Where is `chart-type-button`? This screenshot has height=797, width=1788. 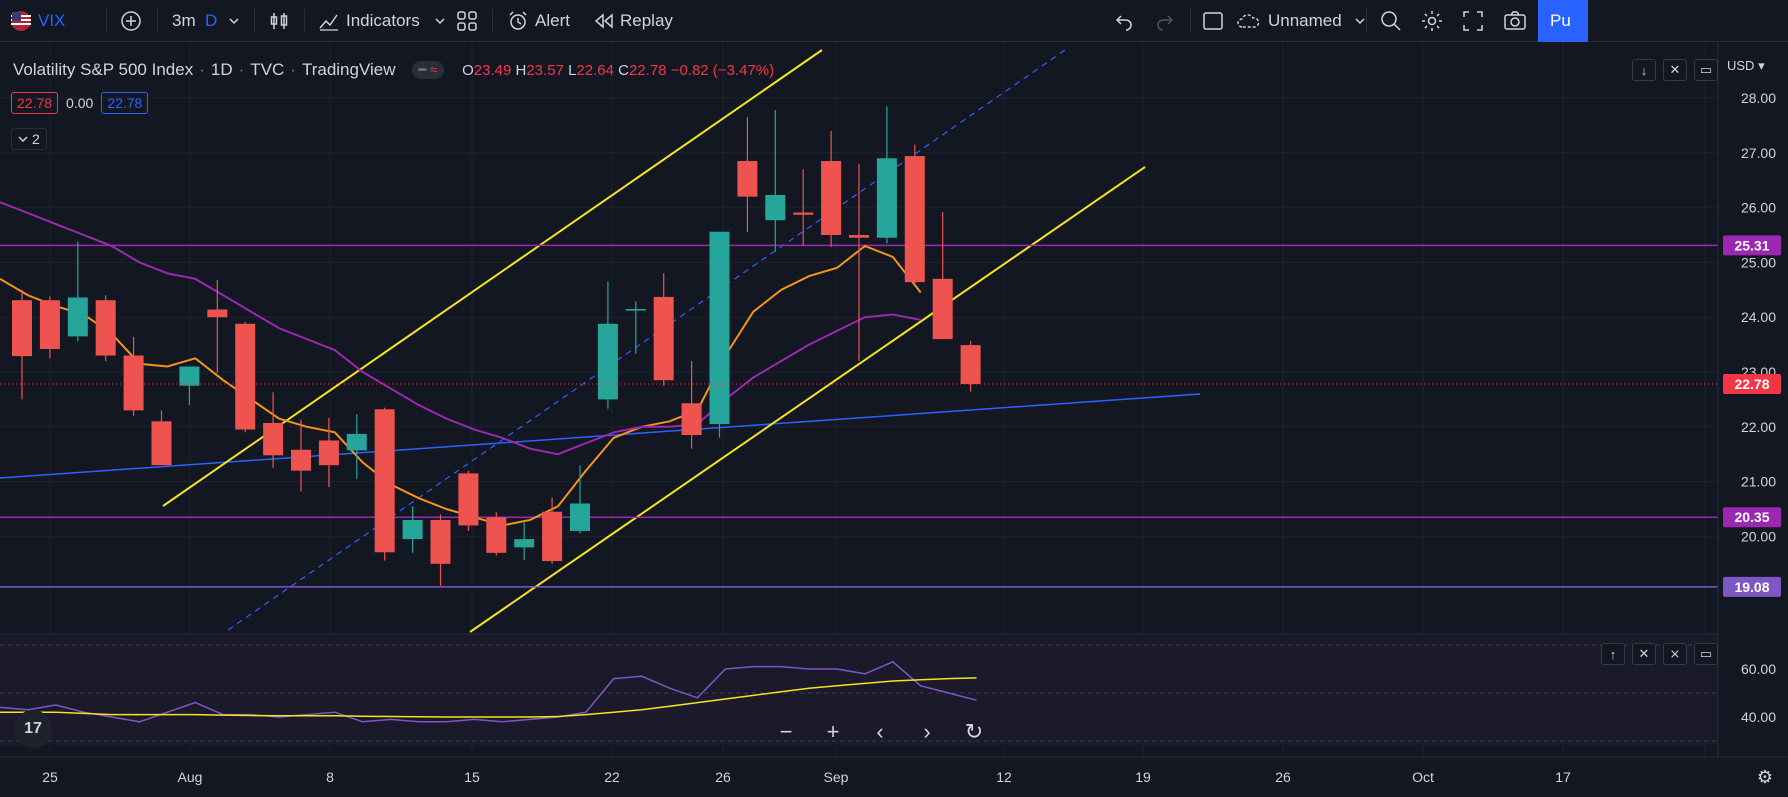 chart-type-button is located at coordinates (279, 21).